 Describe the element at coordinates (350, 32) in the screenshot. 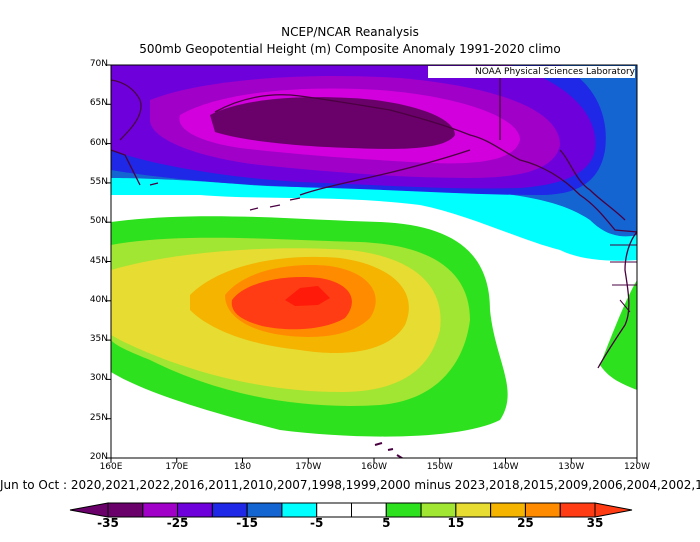

I see `chart-title: NCEP/NCAR Reanalysis` at that location.